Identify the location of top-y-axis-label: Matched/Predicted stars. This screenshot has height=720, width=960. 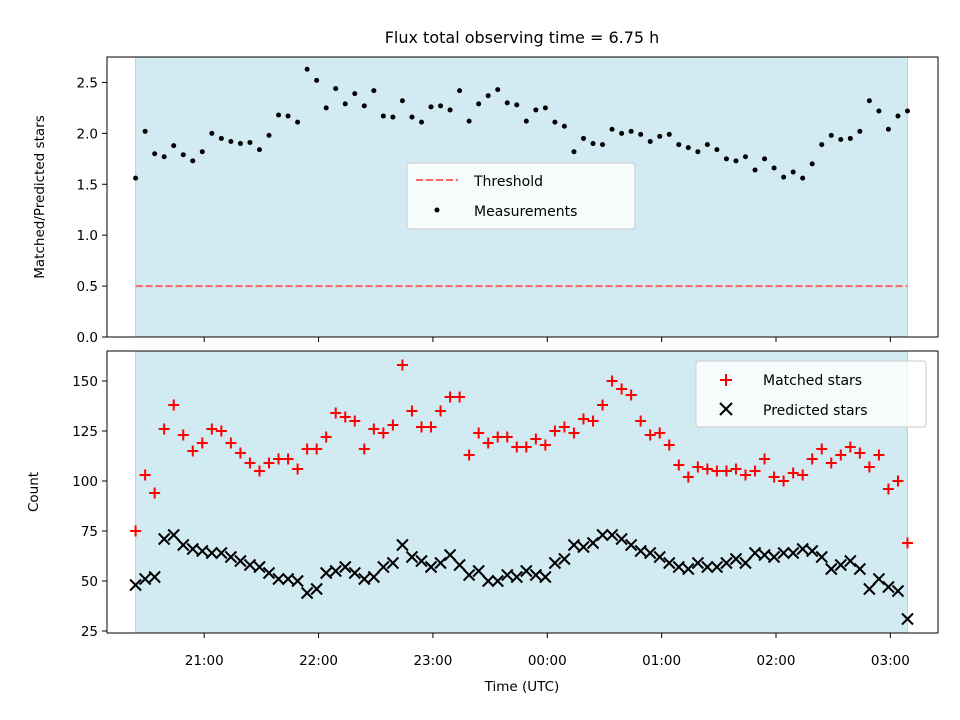
(40, 196).